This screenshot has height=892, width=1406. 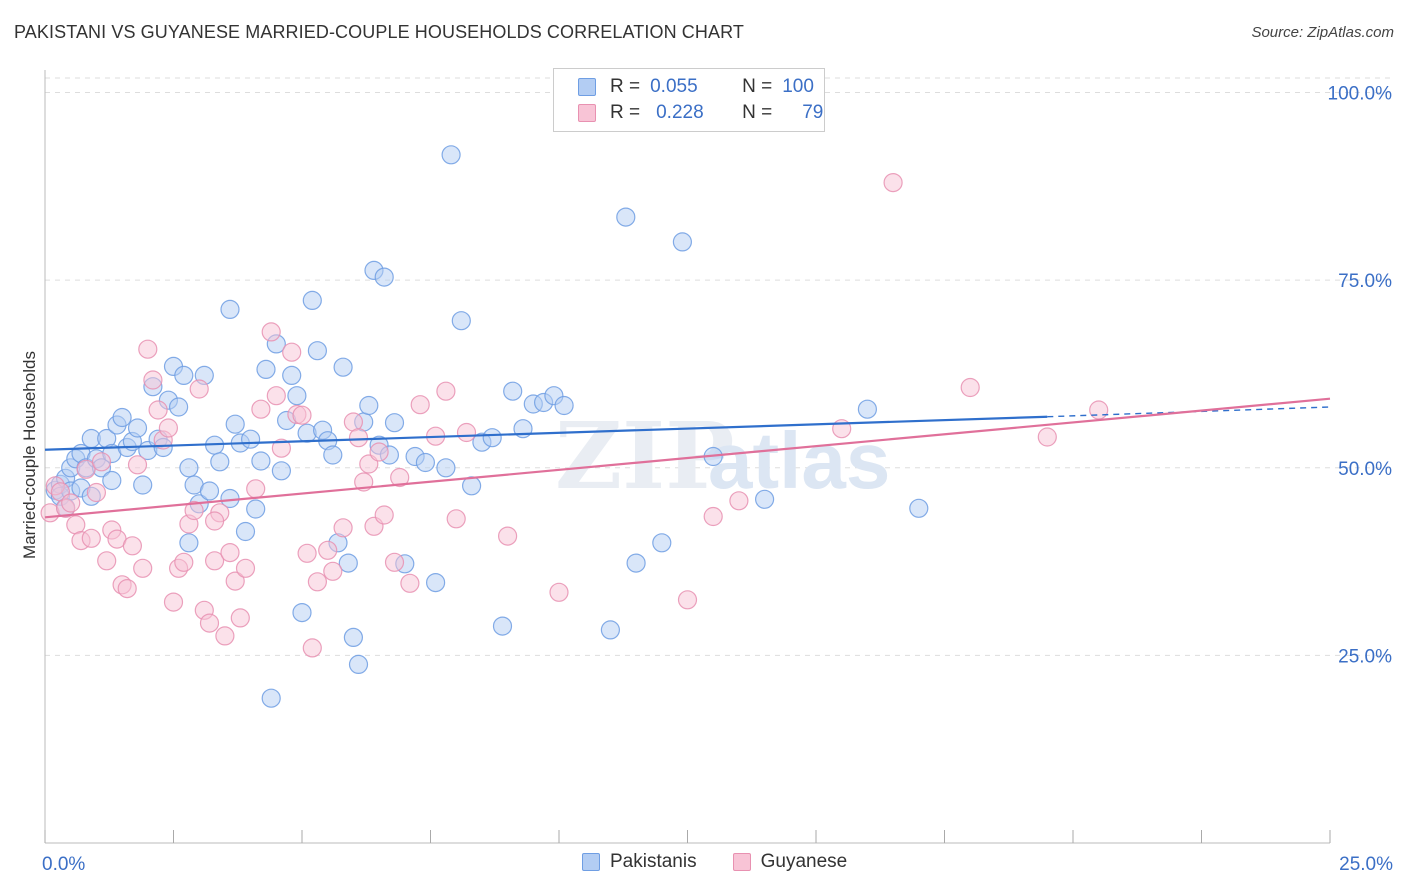 I want to click on legend-row-guyanese: R = 0.228 N = 79, so click(x=700, y=113).